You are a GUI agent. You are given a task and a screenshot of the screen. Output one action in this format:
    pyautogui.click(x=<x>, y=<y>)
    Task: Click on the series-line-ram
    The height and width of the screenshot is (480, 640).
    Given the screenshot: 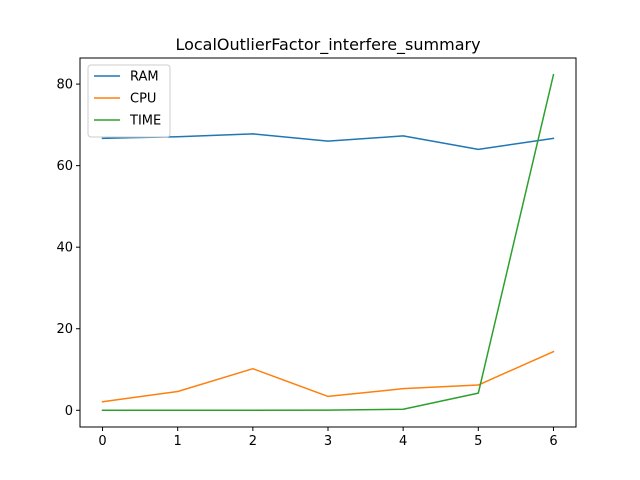 What is the action you would take?
    pyautogui.click(x=328, y=142)
    